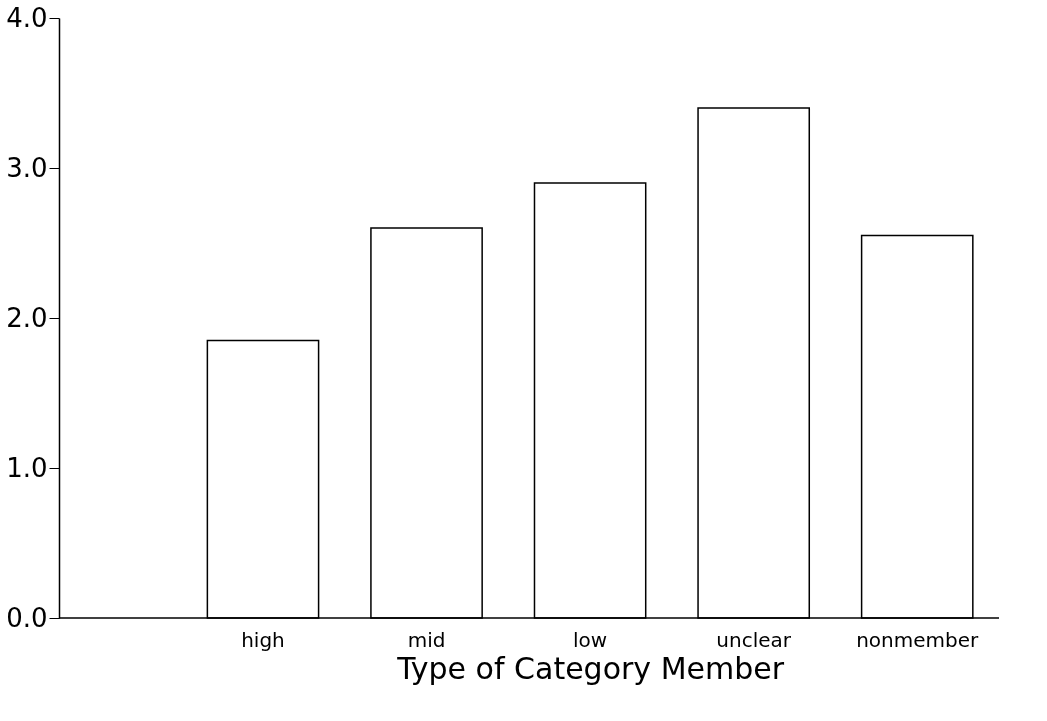 This screenshot has height=721, width=1047. Describe the element at coordinates (263, 639) in the screenshot. I see `x-tick-label: high` at that location.